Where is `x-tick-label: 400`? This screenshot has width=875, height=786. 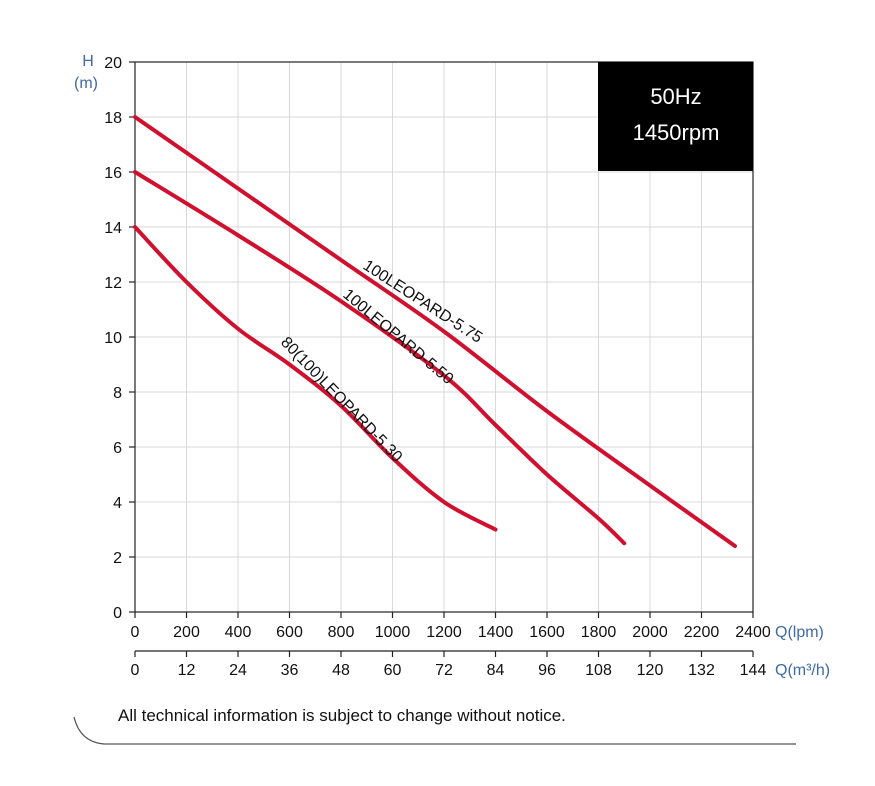 x-tick-label: 400 is located at coordinates (238, 632).